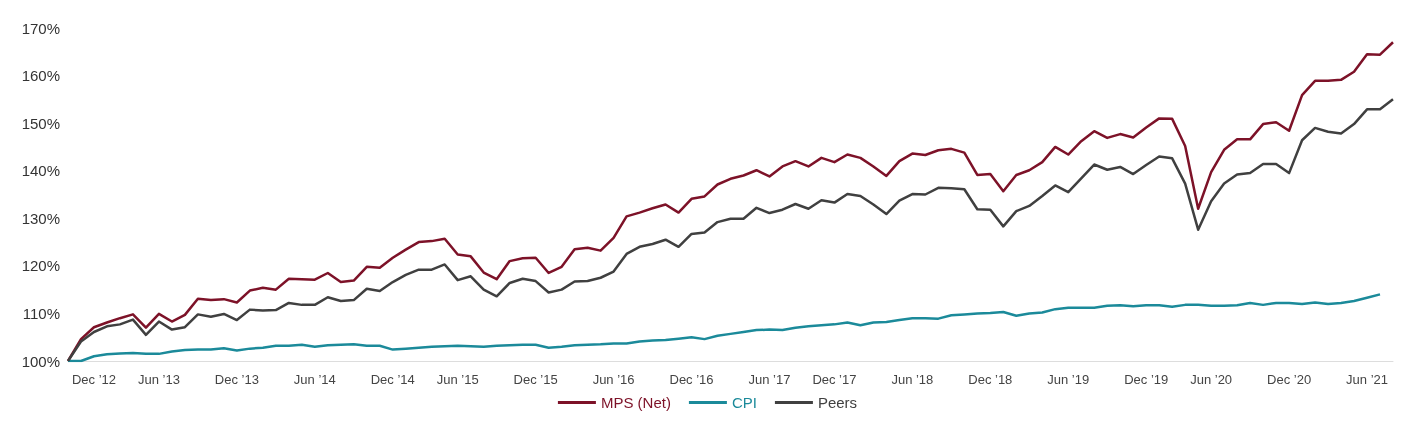  What do you see at coordinates (40, 218) in the screenshot?
I see `y-tick-label: 130%` at bounding box center [40, 218].